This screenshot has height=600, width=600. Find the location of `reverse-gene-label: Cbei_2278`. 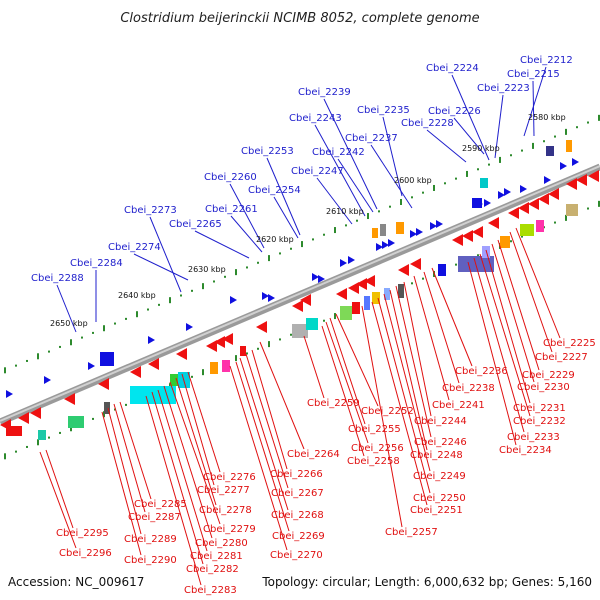

reverse-gene-label: Cbei_2278 is located at coordinates (225, 510).